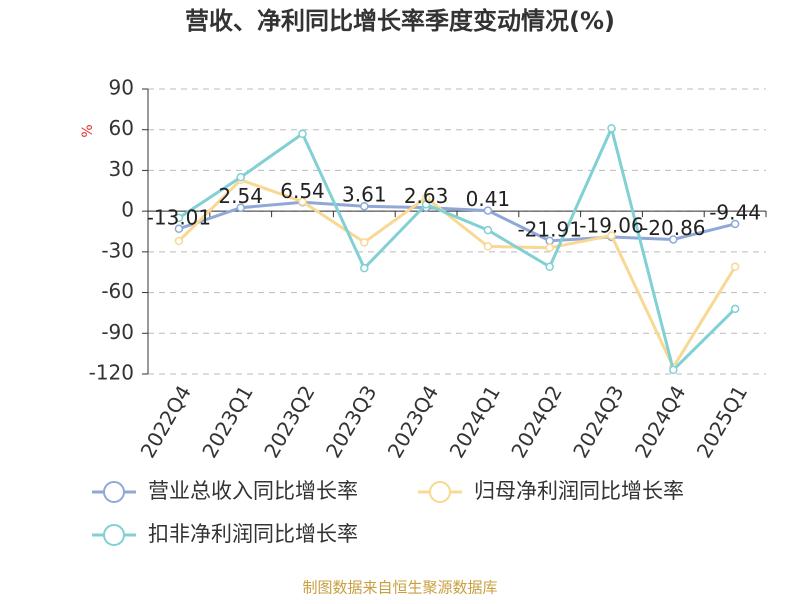 This screenshot has height=604, width=800. I want to click on series-line, so click(457, 221).